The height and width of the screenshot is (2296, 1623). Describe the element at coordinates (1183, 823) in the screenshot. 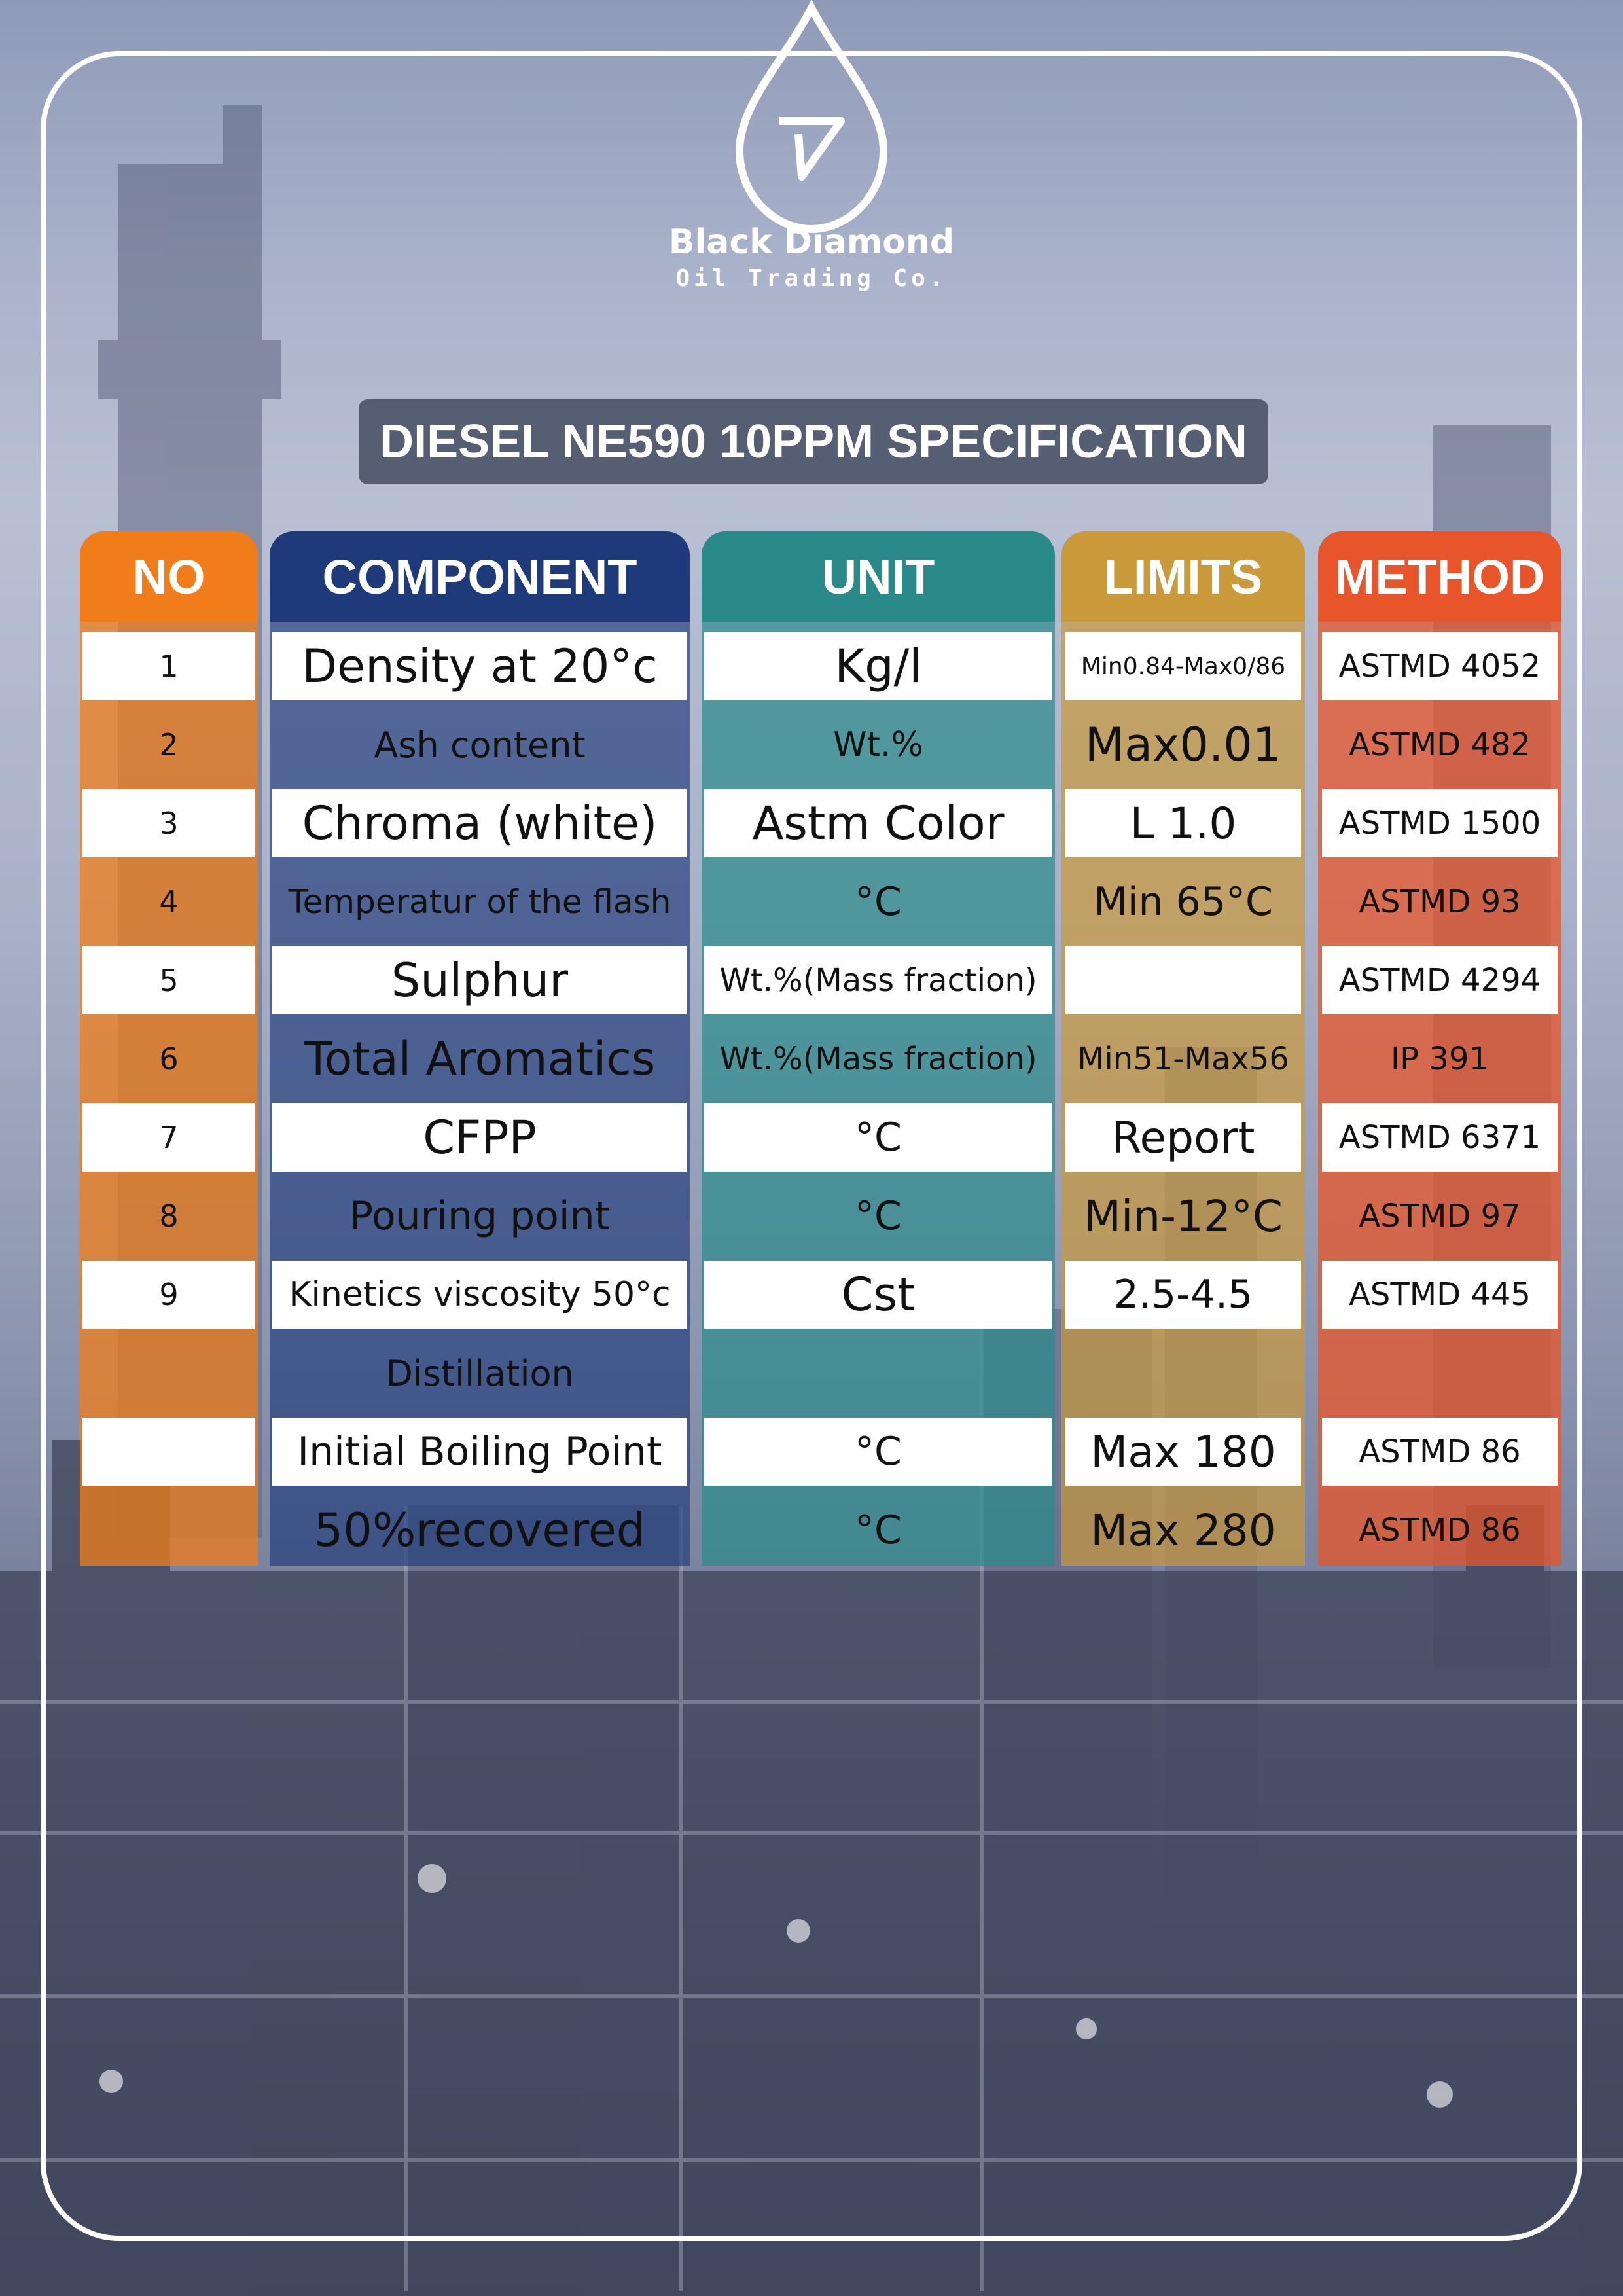

I see `cell-limits: L 1.0` at that location.